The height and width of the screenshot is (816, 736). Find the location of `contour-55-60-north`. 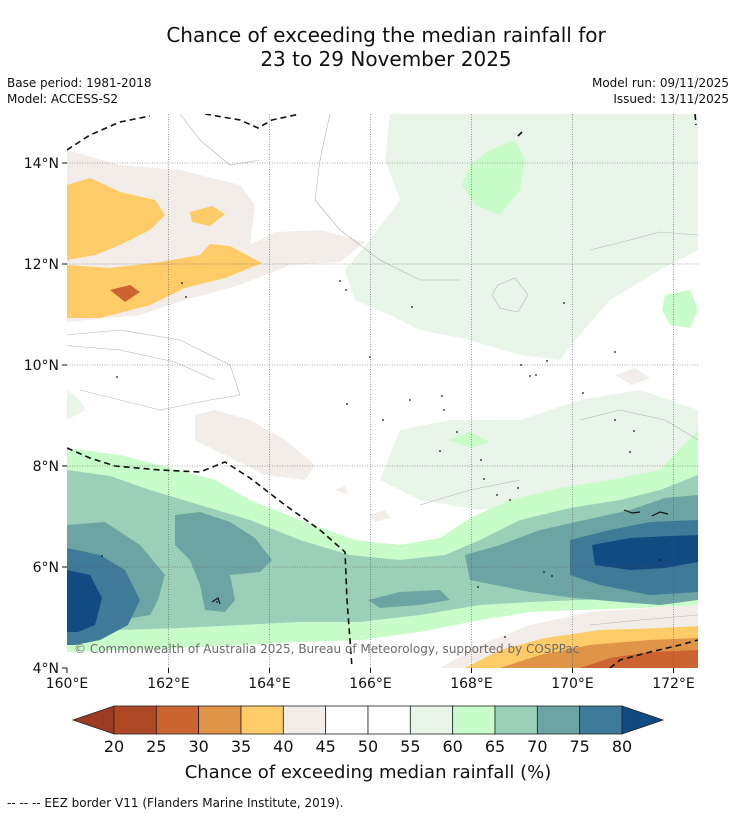

contour-55-60-north is located at coordinates (521, 237).